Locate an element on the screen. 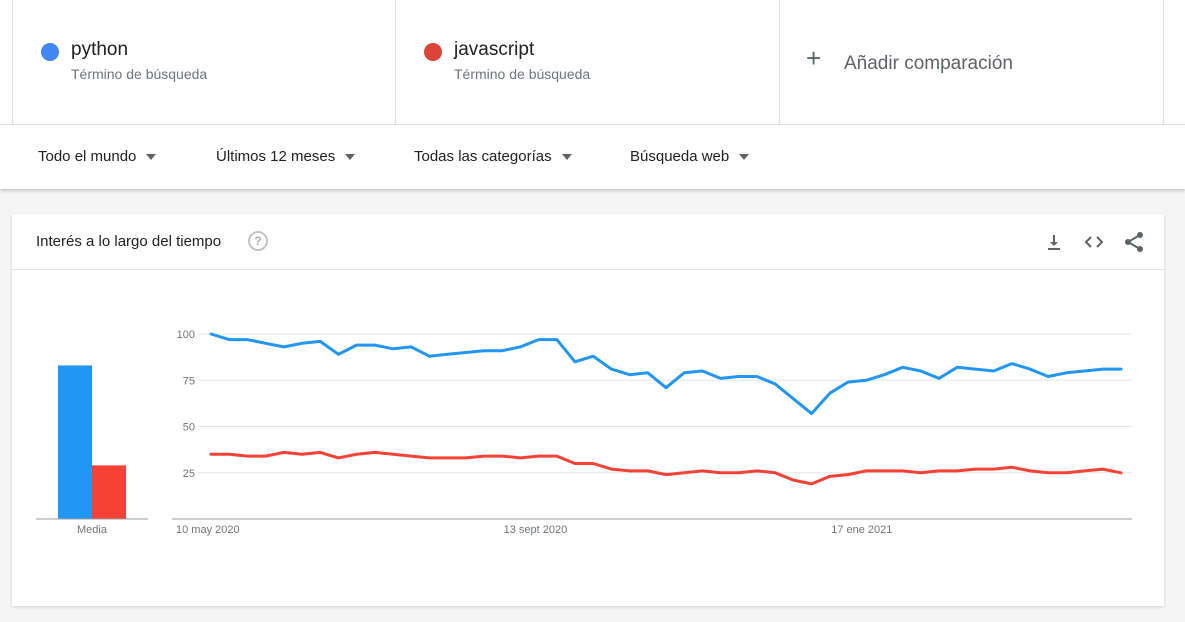  term-name: javascript is located at coordinates (494, 49).